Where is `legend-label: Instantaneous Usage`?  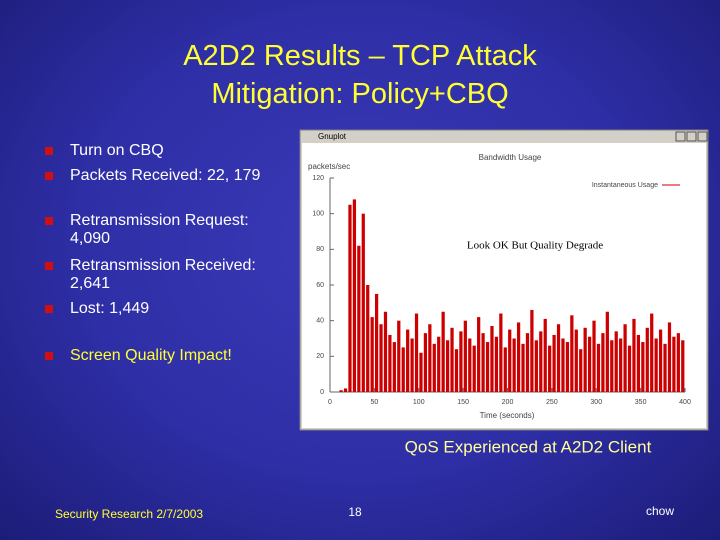
legend-label: Instantaneous Usage is located at coordinates (625, 185).